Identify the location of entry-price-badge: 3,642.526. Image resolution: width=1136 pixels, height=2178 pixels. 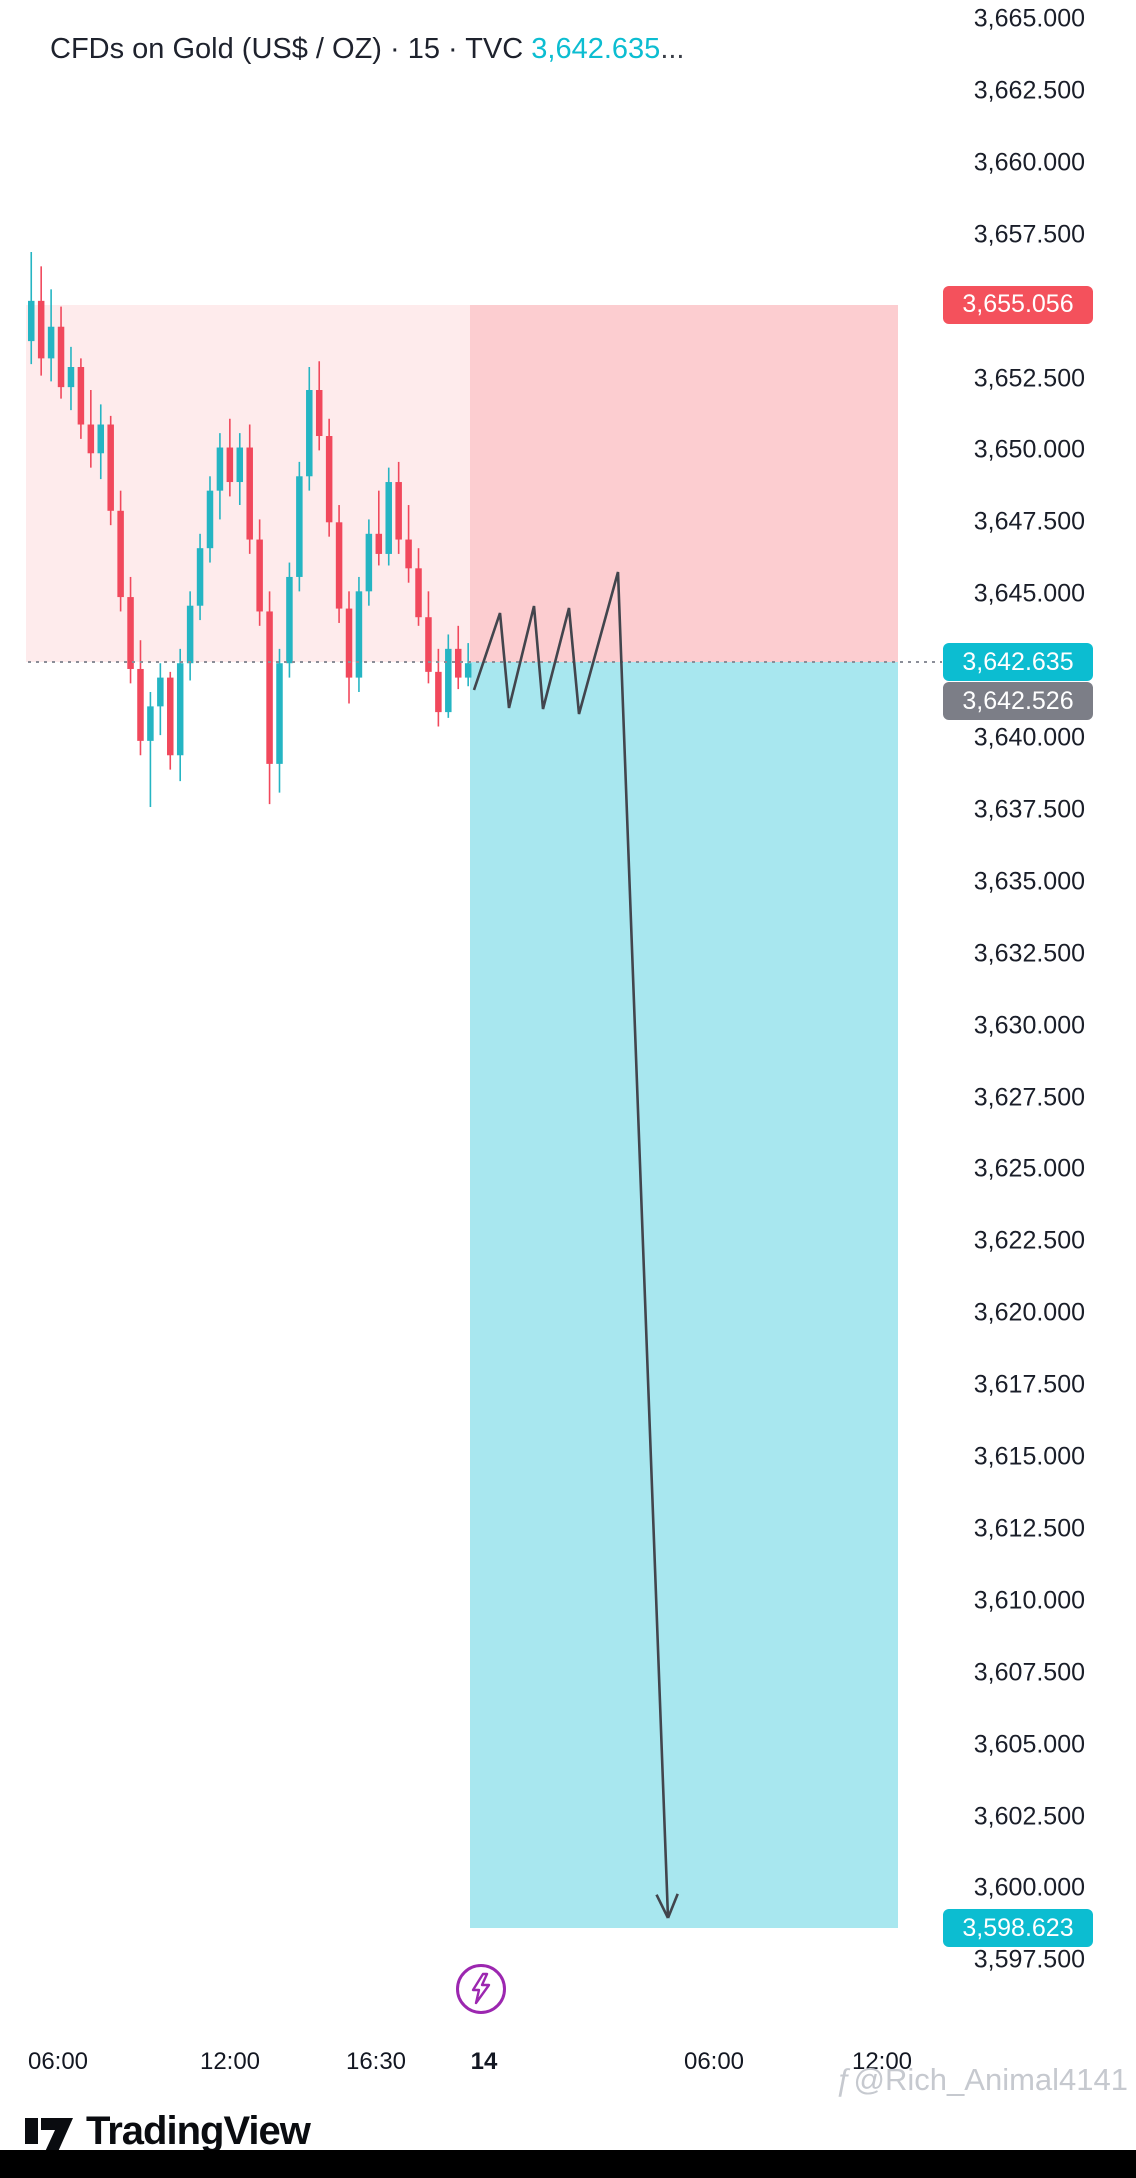
(1018, 701).